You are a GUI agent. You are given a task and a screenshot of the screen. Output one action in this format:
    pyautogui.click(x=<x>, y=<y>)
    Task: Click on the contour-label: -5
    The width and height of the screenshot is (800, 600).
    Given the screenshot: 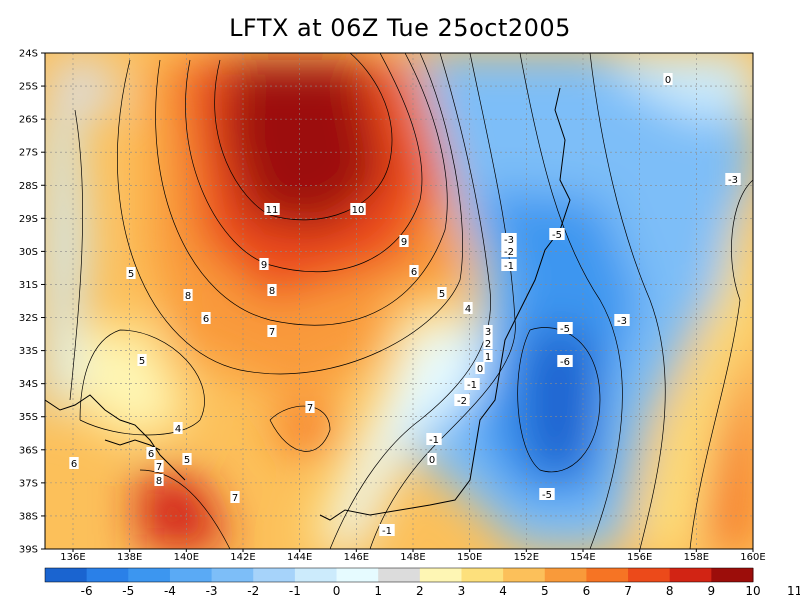 What is the action you would take?
    pyautogui.click(x=565, y=328)
    